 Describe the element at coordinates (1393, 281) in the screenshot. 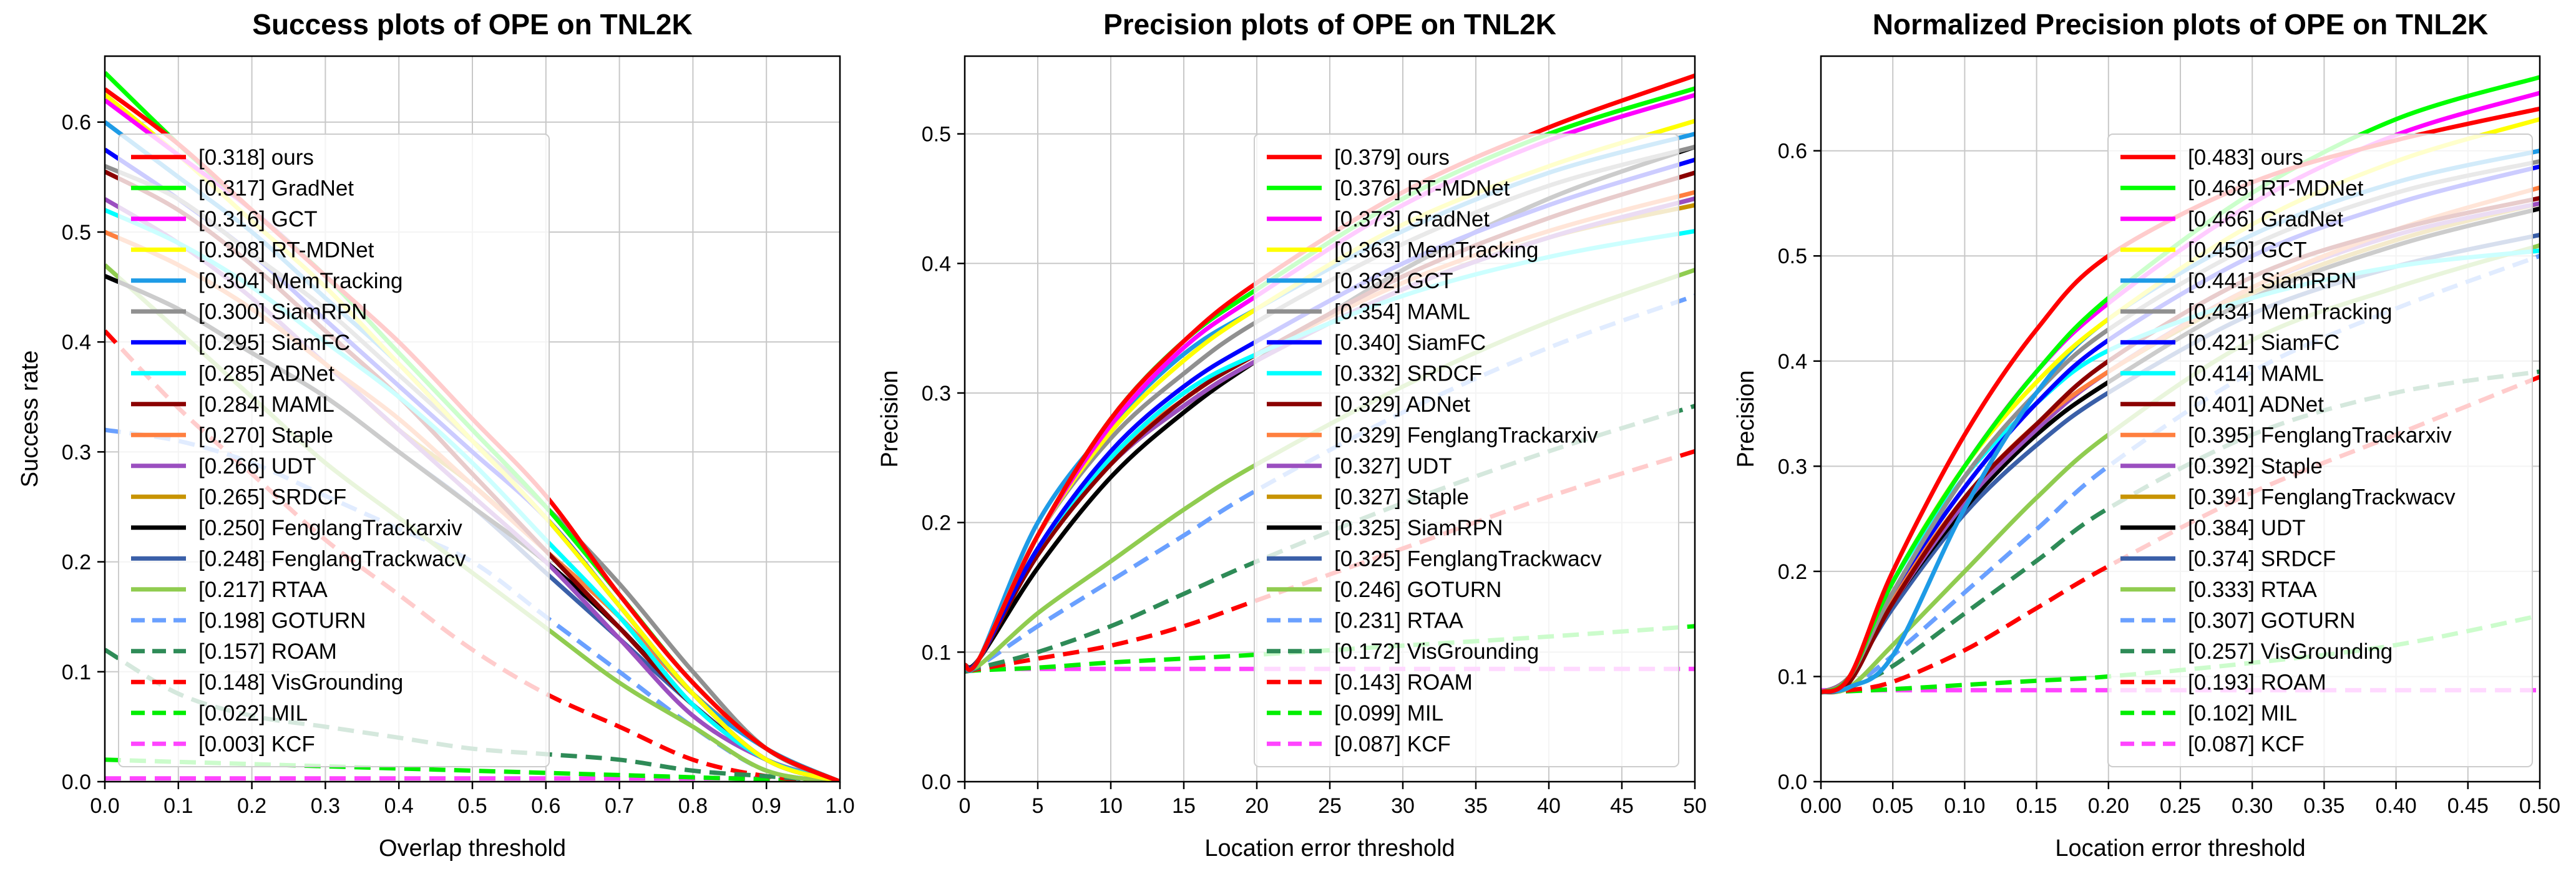

I see `legend-entry: [0.362] GCT` at that location.